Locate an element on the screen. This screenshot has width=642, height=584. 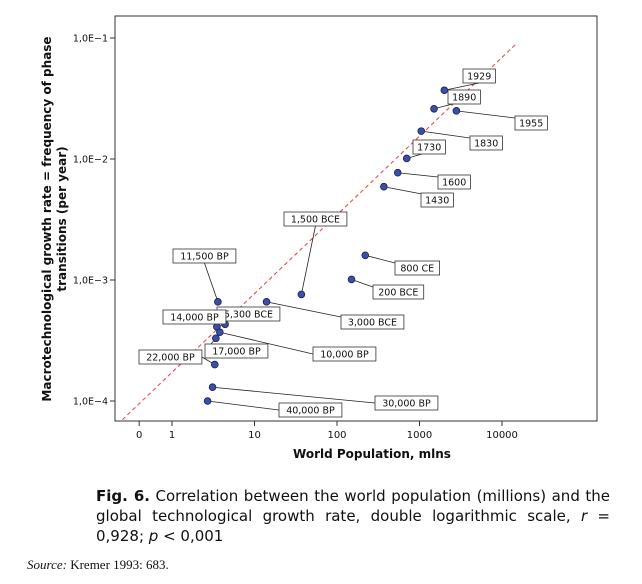
point-label-text: 1830 is located at coordinates (486, 144).